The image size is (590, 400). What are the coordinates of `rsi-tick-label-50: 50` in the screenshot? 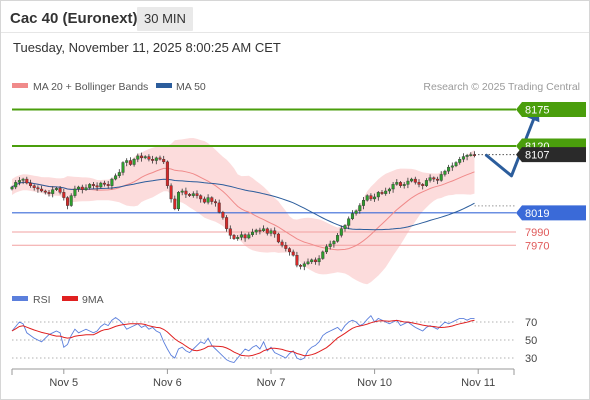 It's located at (531, 341).